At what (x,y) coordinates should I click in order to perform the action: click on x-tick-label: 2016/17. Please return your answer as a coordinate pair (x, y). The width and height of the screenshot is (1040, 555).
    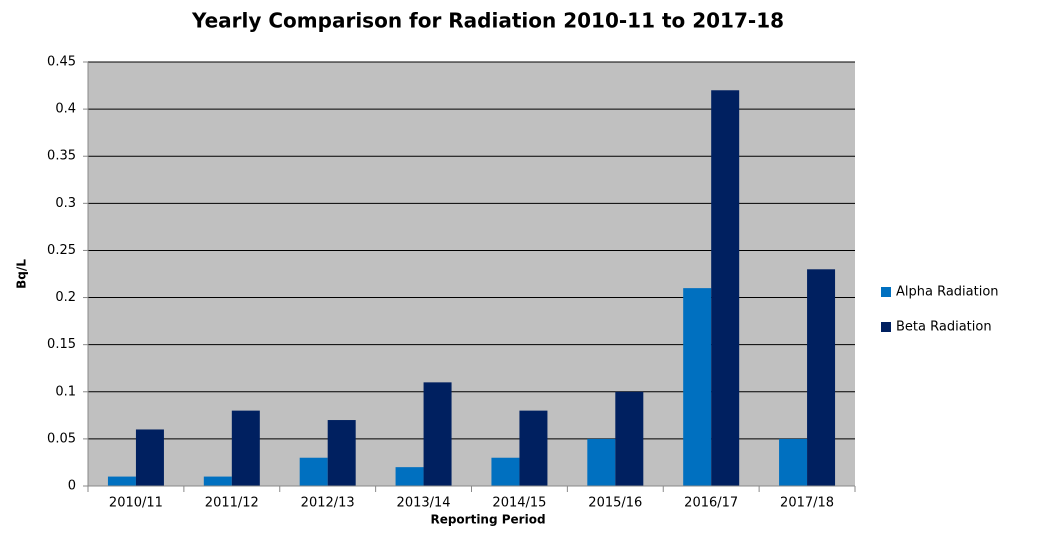
    Looking at the image, I should click on (711, 503).